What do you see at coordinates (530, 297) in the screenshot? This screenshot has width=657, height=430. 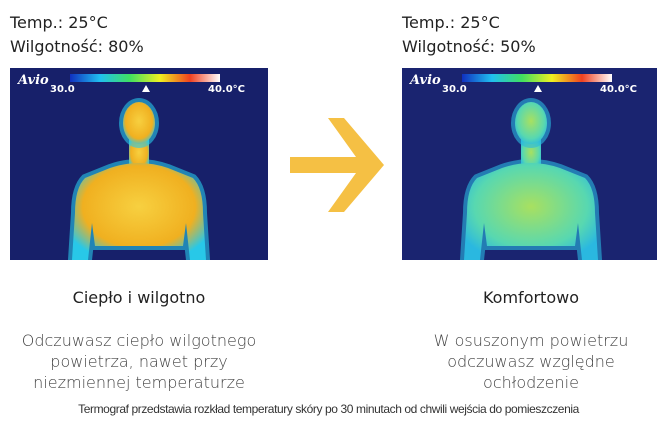 I see `panel-title: Komfortowo` at bounding box center [530, 297].